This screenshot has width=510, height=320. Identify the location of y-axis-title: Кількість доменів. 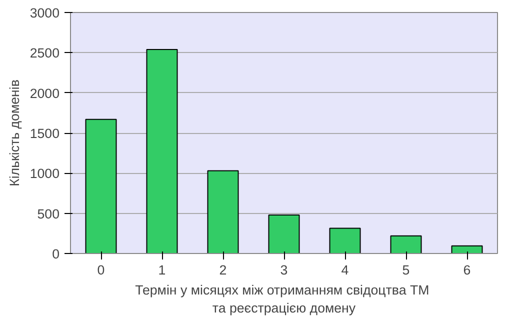
(14, 133).